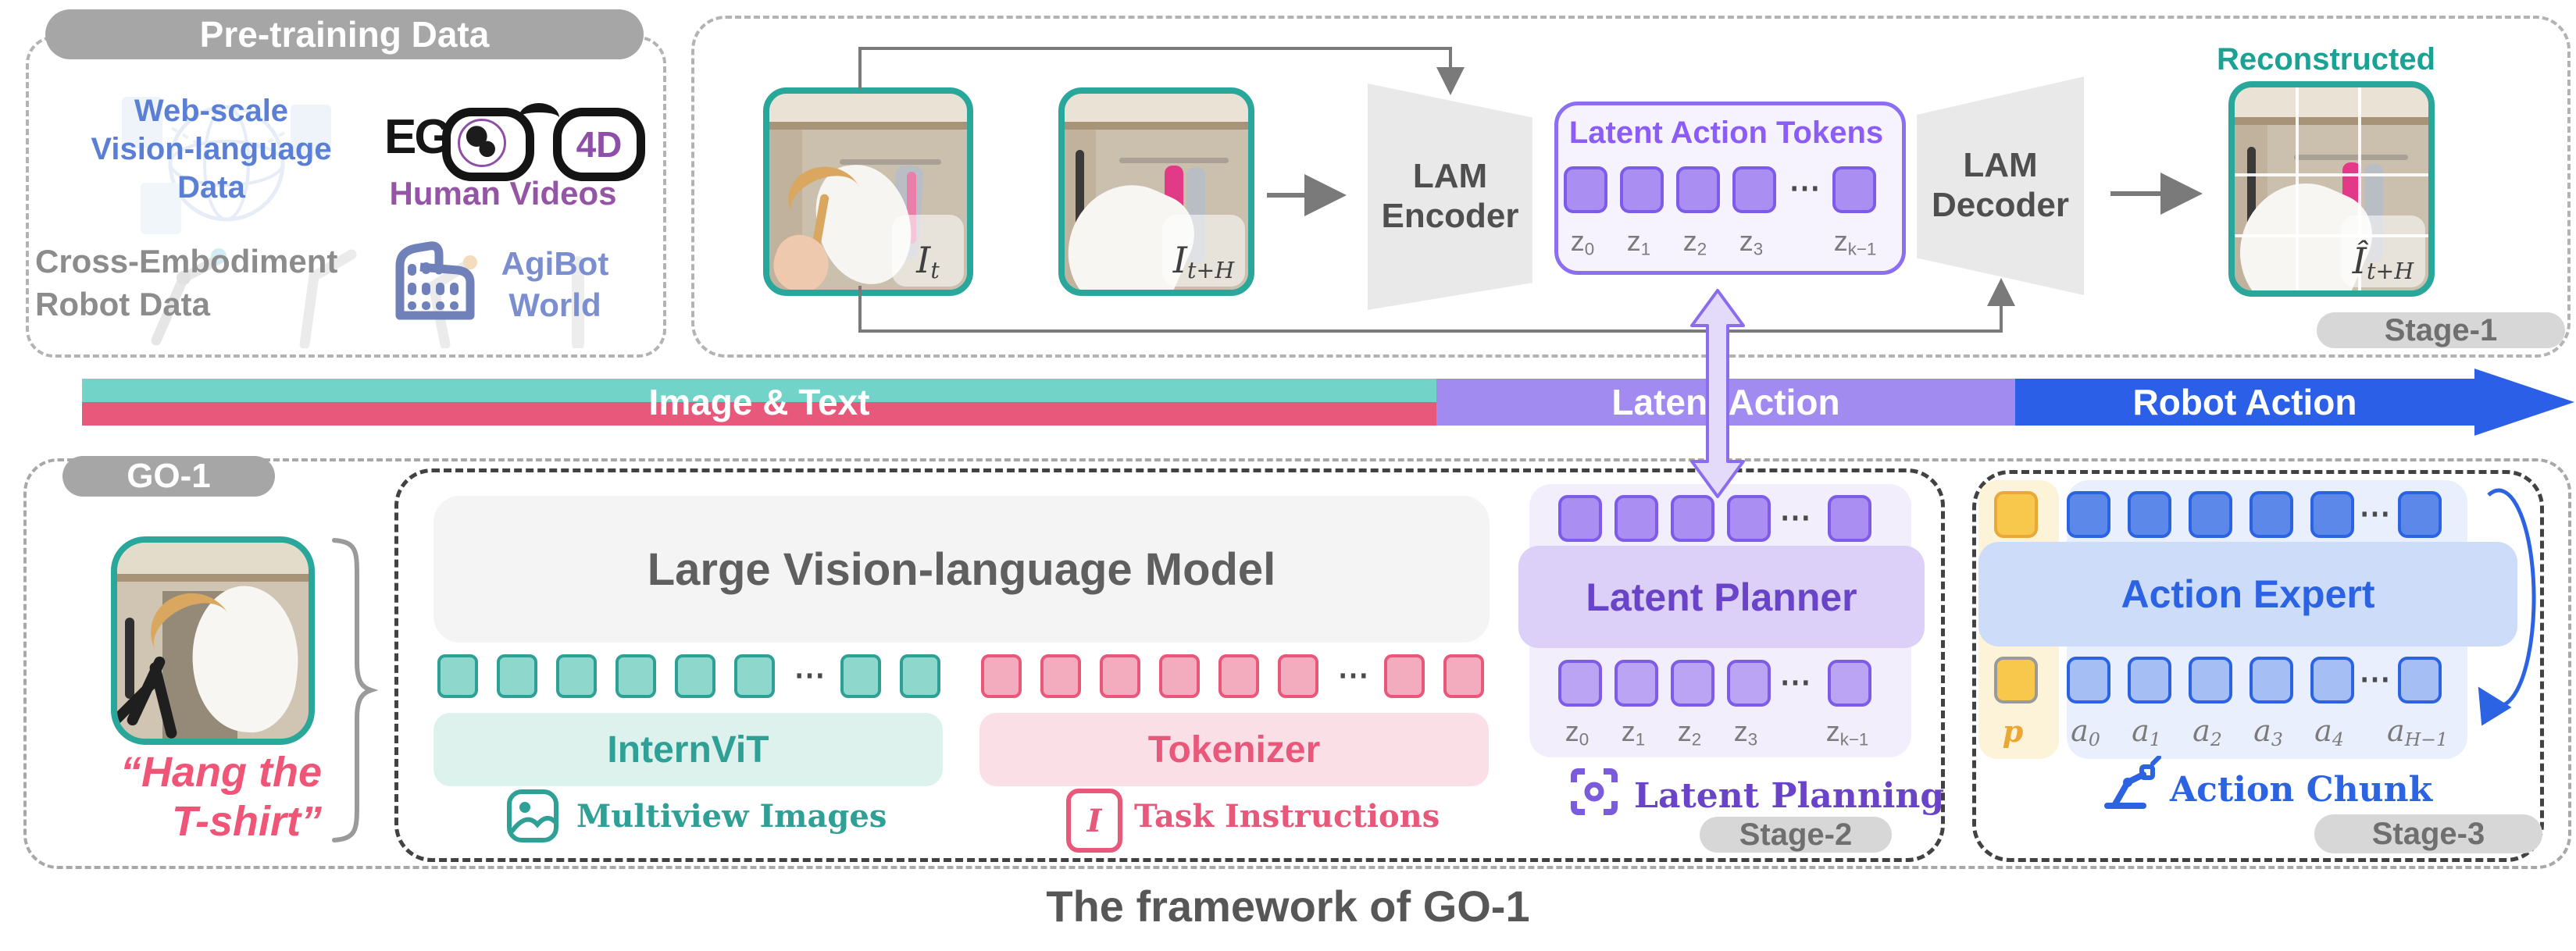 This screenshot has width=2576, height=951. What do you see at coordinates (731, 816) in the screenshot?
I see `multiview-images-label: Multiview Images` at bounding box center [731, 816].